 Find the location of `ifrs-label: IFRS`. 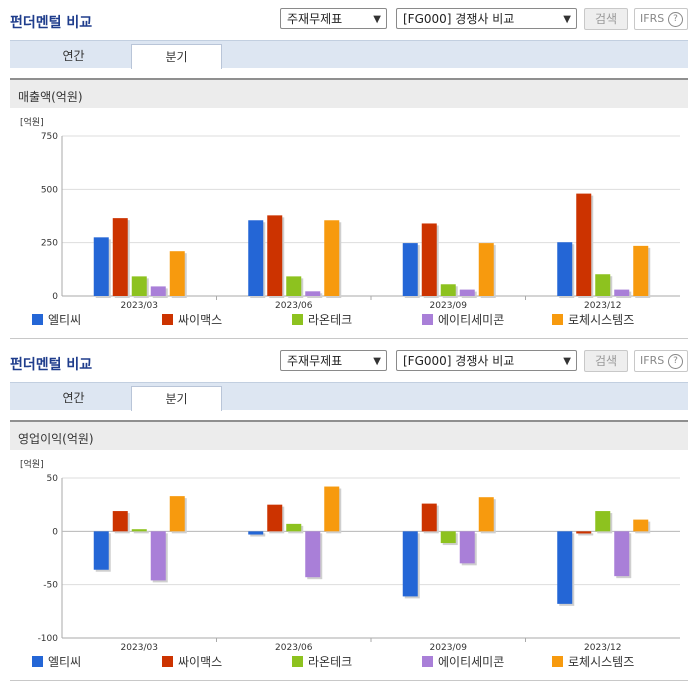

ifrs-label: IFRS is located at coordinates (652, 18).